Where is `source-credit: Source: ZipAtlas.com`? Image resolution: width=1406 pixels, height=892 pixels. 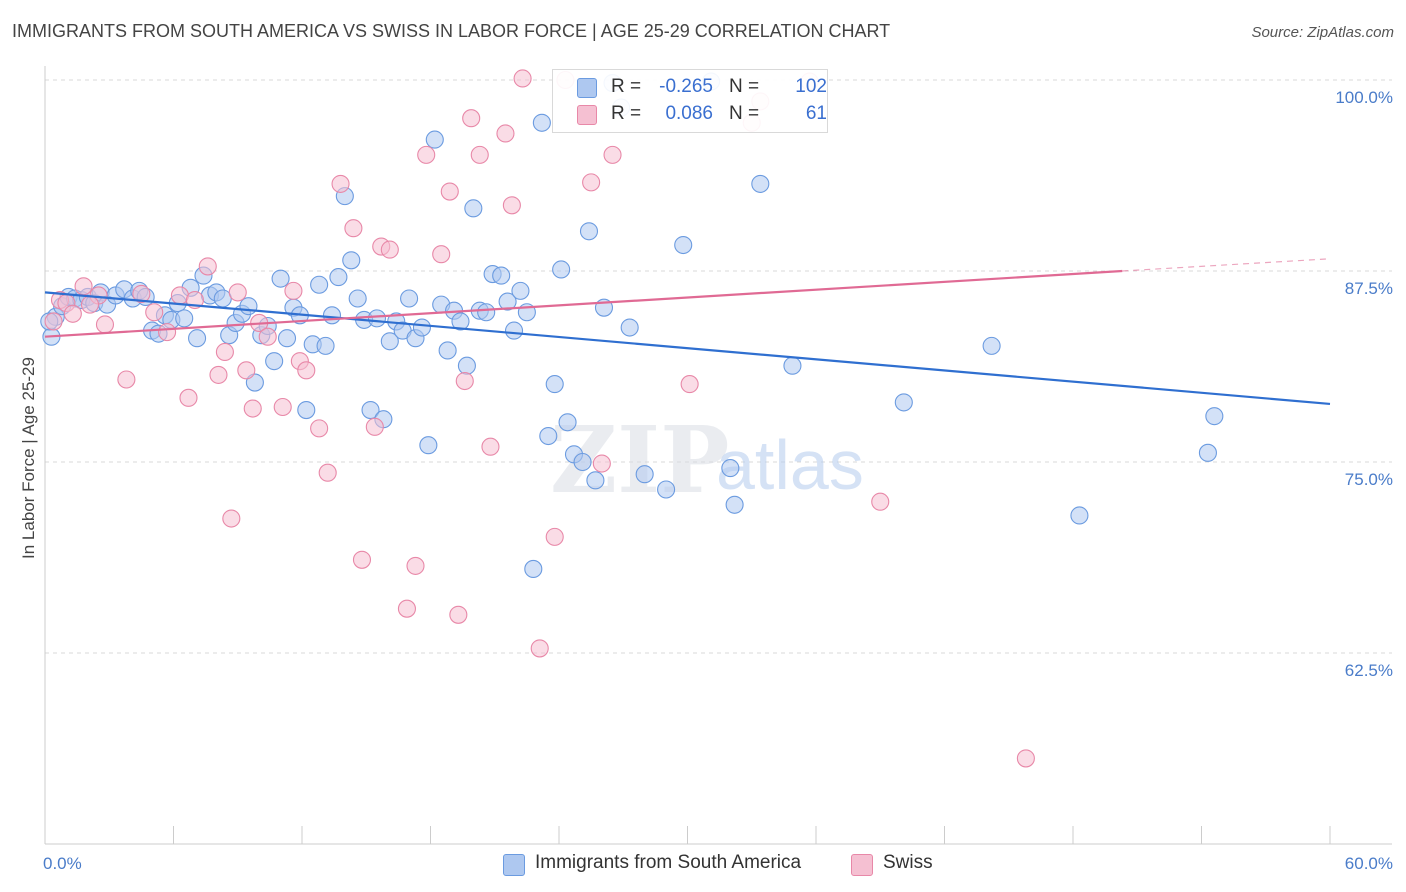
source-credit: Source: ZipAtlas.com is located at coordinates (1322, 32).